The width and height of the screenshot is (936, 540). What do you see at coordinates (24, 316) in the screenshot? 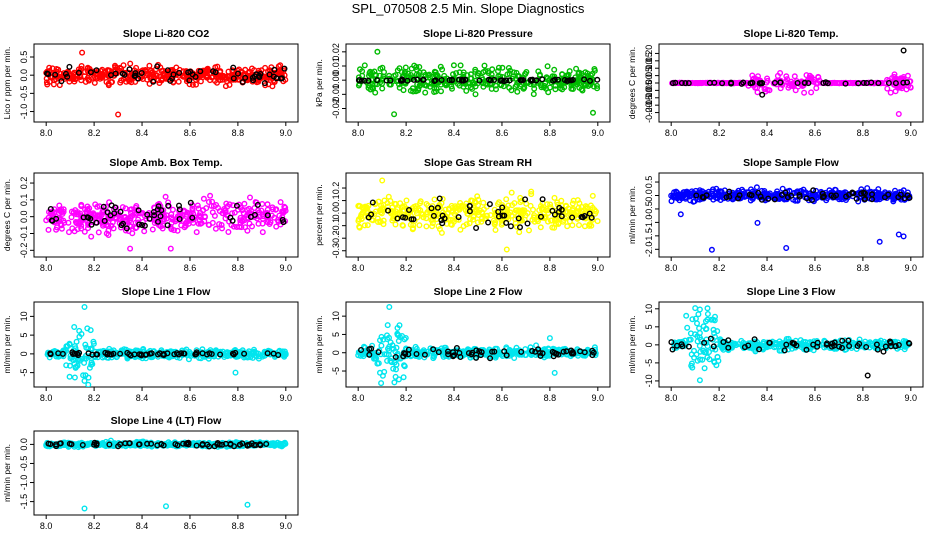
I see `y-tick-label: 10` at bounding box center [24, 316].